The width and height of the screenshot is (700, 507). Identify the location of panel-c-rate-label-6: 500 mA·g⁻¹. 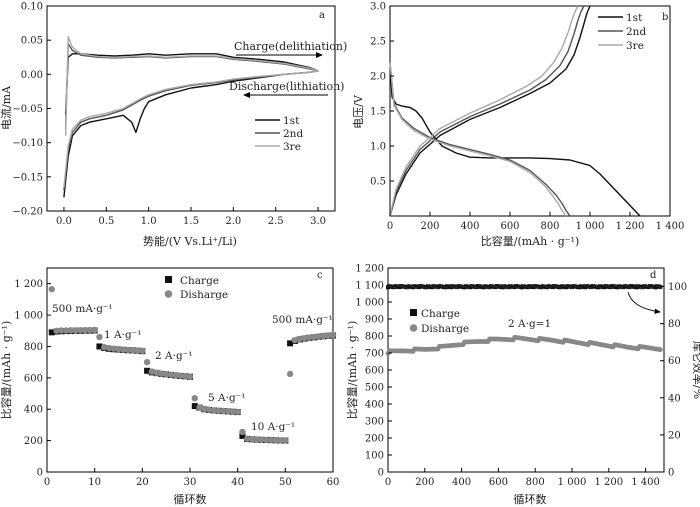
(302, 320).